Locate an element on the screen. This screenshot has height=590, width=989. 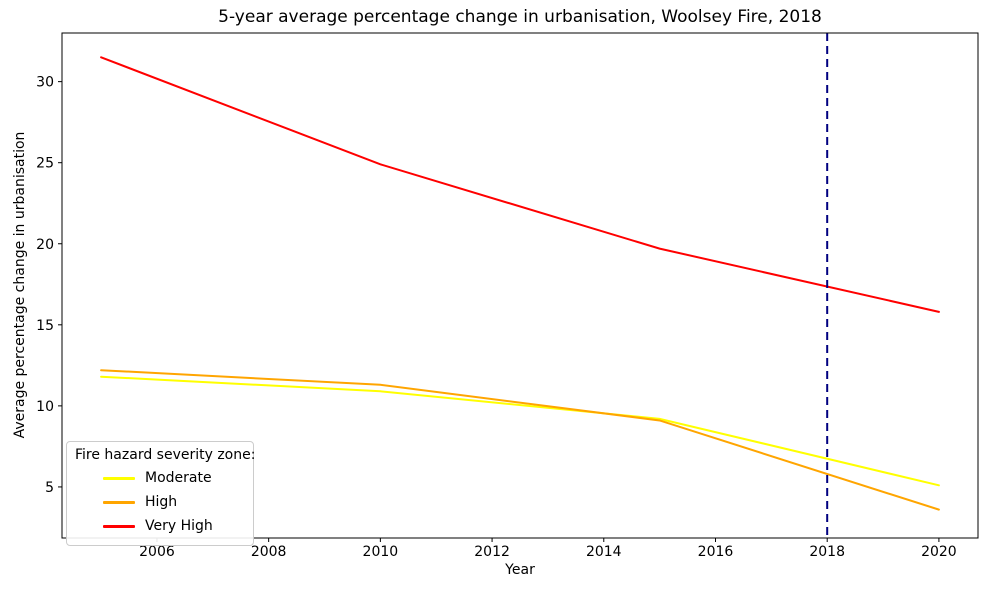
x-tick-label: 2020 is located at coordinates (939, 552).